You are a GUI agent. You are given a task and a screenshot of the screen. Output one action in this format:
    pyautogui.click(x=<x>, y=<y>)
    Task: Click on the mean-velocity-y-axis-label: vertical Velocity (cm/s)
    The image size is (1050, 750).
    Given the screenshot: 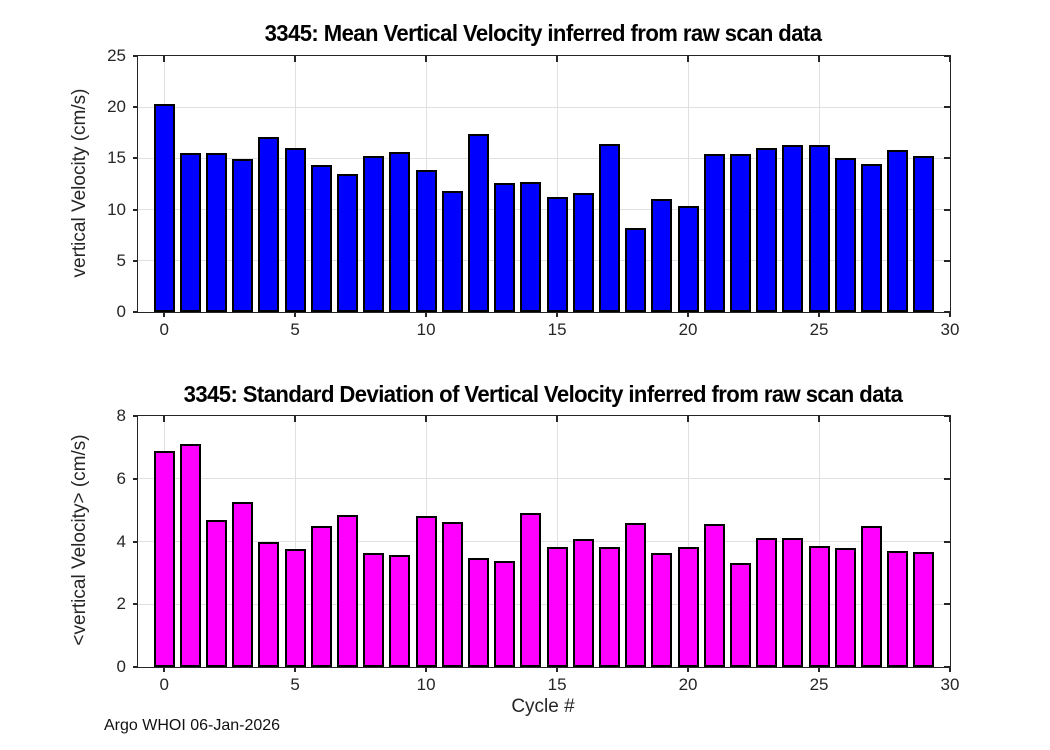 What is the action you would take?
    pyautogui.click(x=79, y=183)
    